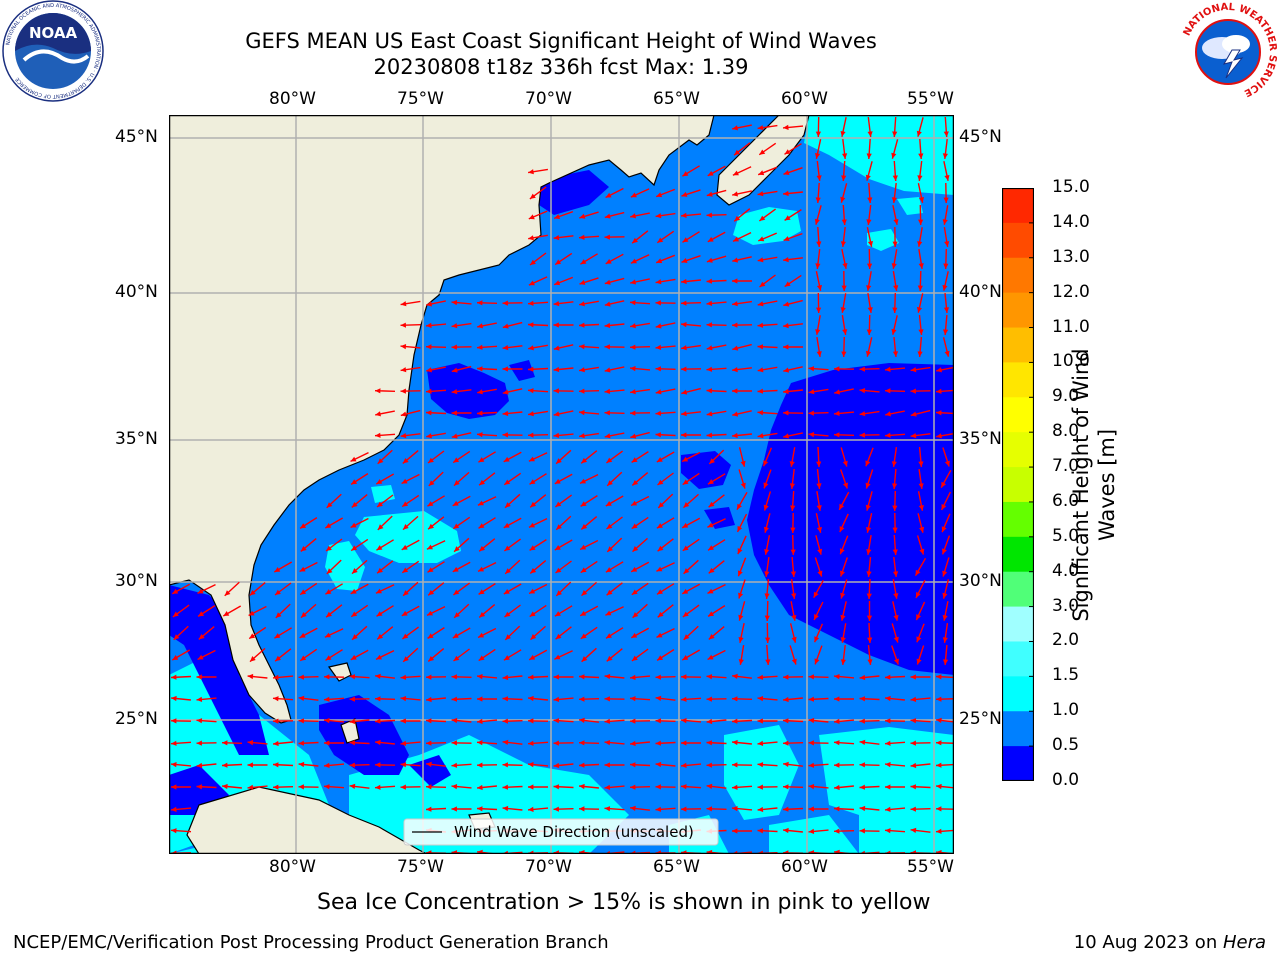  What do you see at coordinates (53, 33) in the screenshot?
I see `noaa-logo-text: NOAA` at bounding box center [53, 33].